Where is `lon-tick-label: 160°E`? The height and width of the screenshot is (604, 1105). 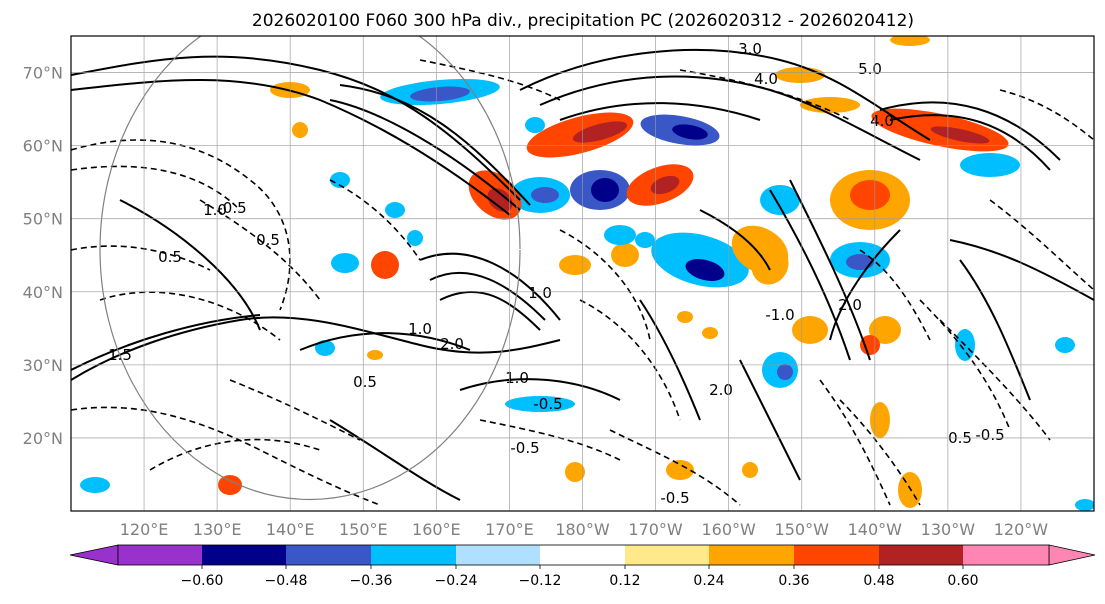 lon-tick-label: 160°E is located at coordinates (436, 529).